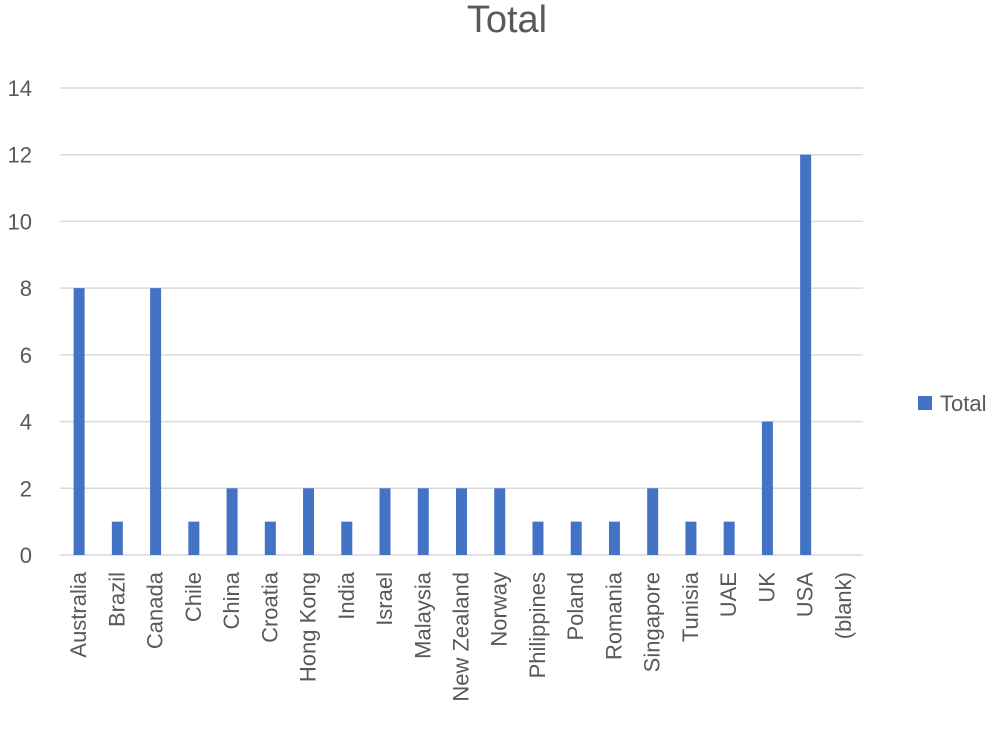 This screenshot has width=1004, height=742. What do you see at coordinates (806, 354) in the screenshot?
I see `bar-usa` at bounding box center [806, 354].